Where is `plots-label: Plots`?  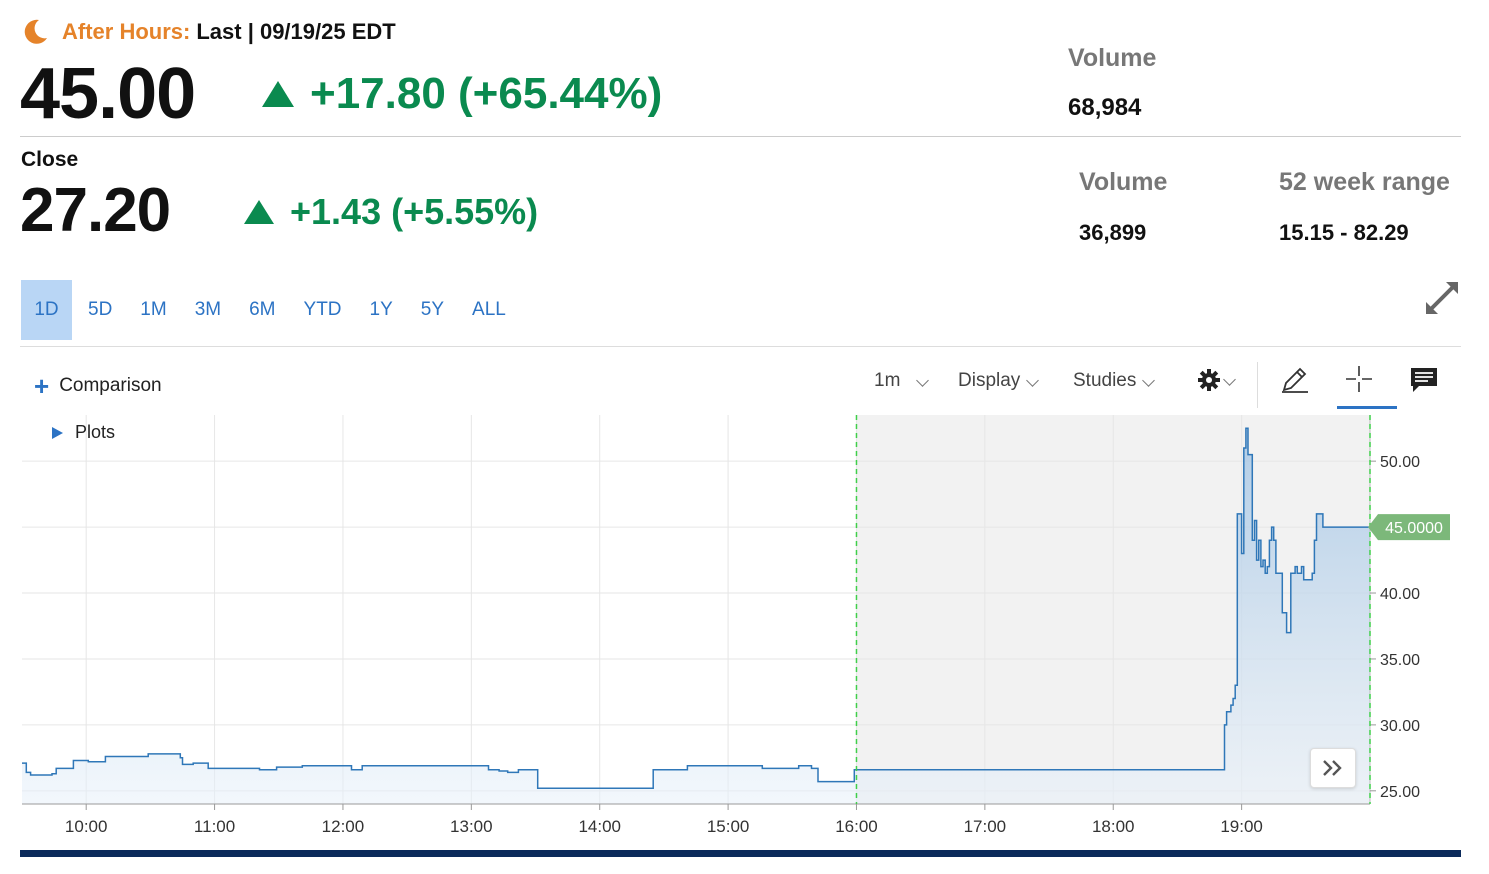 plots-label: Plots is located at coordinates (95, 432).